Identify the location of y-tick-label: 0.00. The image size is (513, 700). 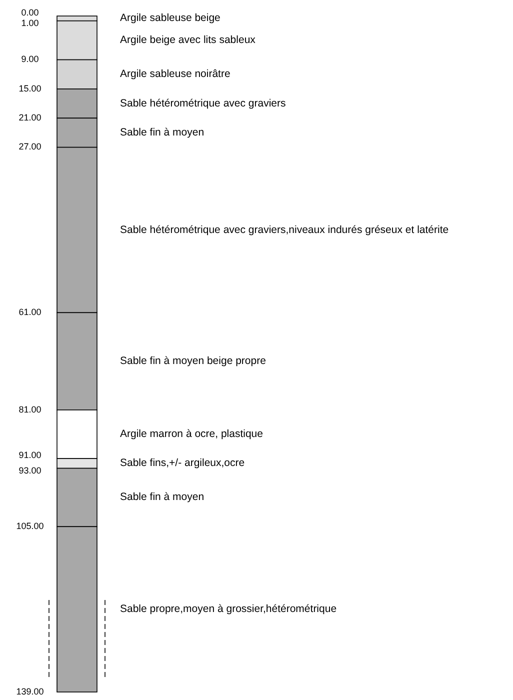
(30, 12).